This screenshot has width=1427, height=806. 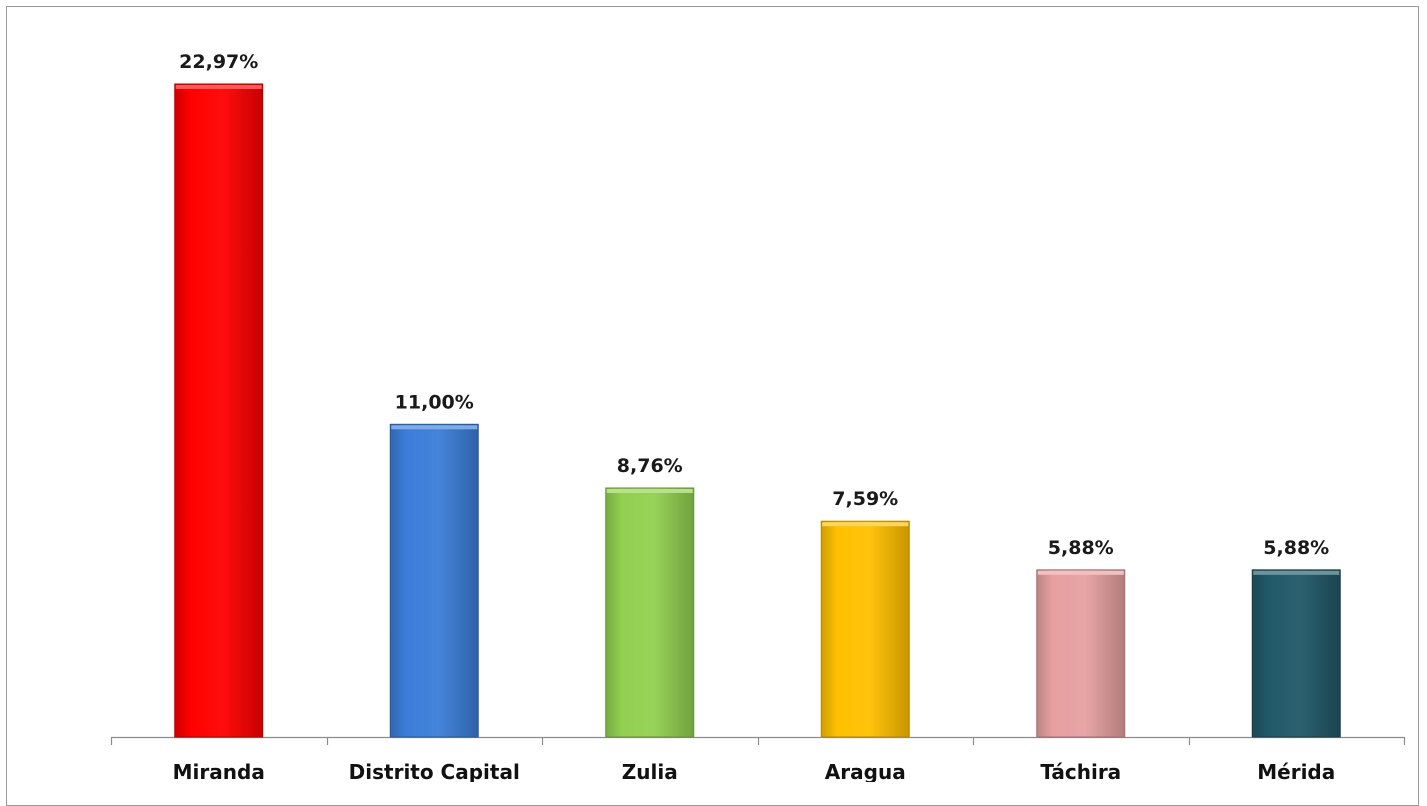 I want to click on x-tick-label: Aragua, so click(x=865, y=771).